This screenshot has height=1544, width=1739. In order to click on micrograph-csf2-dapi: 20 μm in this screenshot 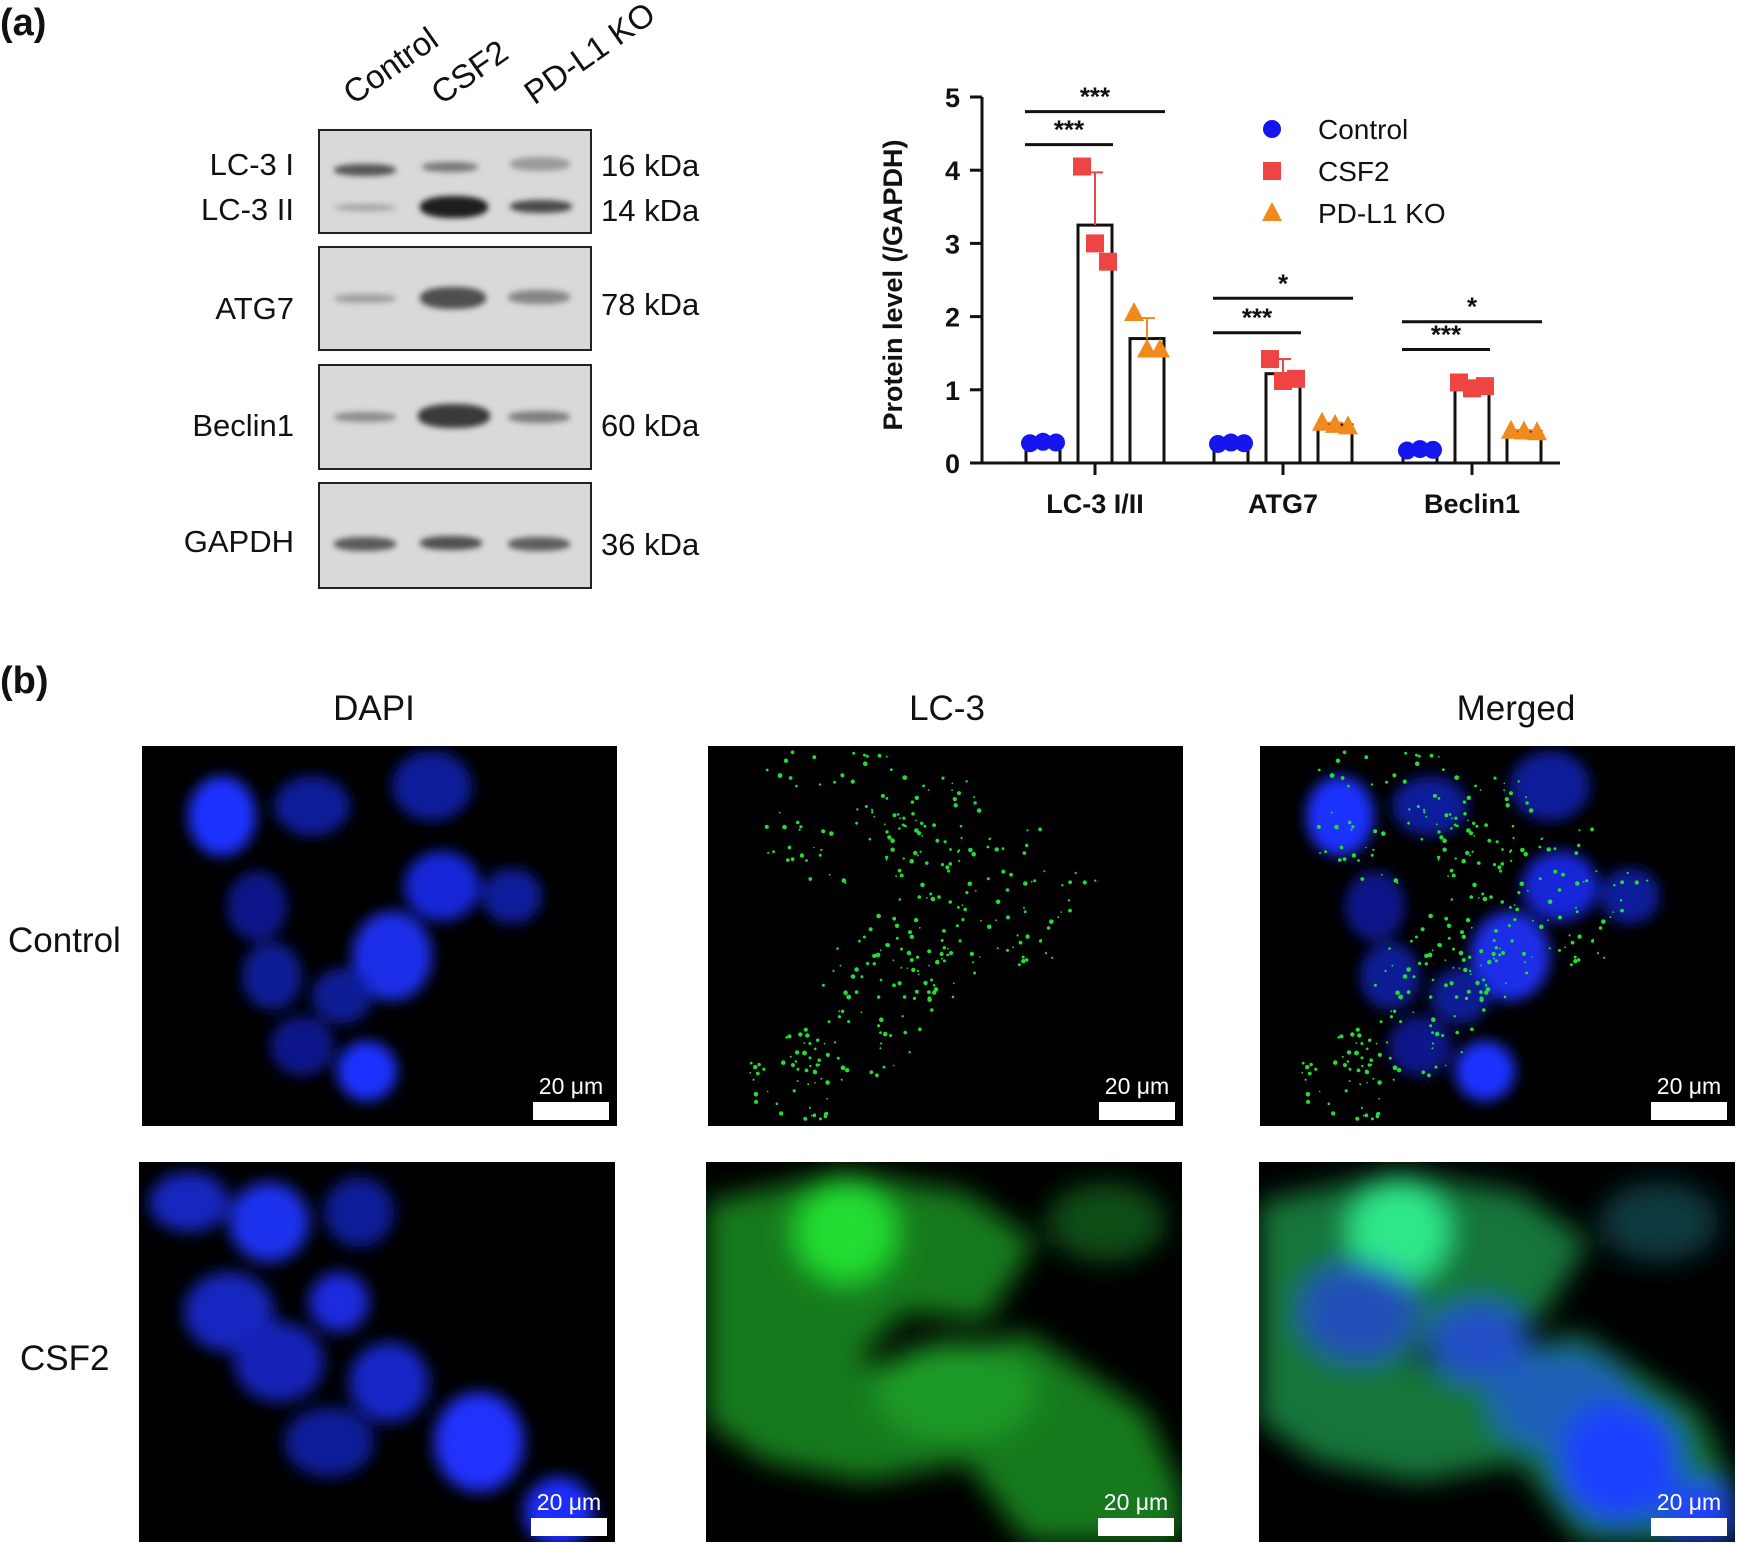, I will do `click(377, 1352)`.